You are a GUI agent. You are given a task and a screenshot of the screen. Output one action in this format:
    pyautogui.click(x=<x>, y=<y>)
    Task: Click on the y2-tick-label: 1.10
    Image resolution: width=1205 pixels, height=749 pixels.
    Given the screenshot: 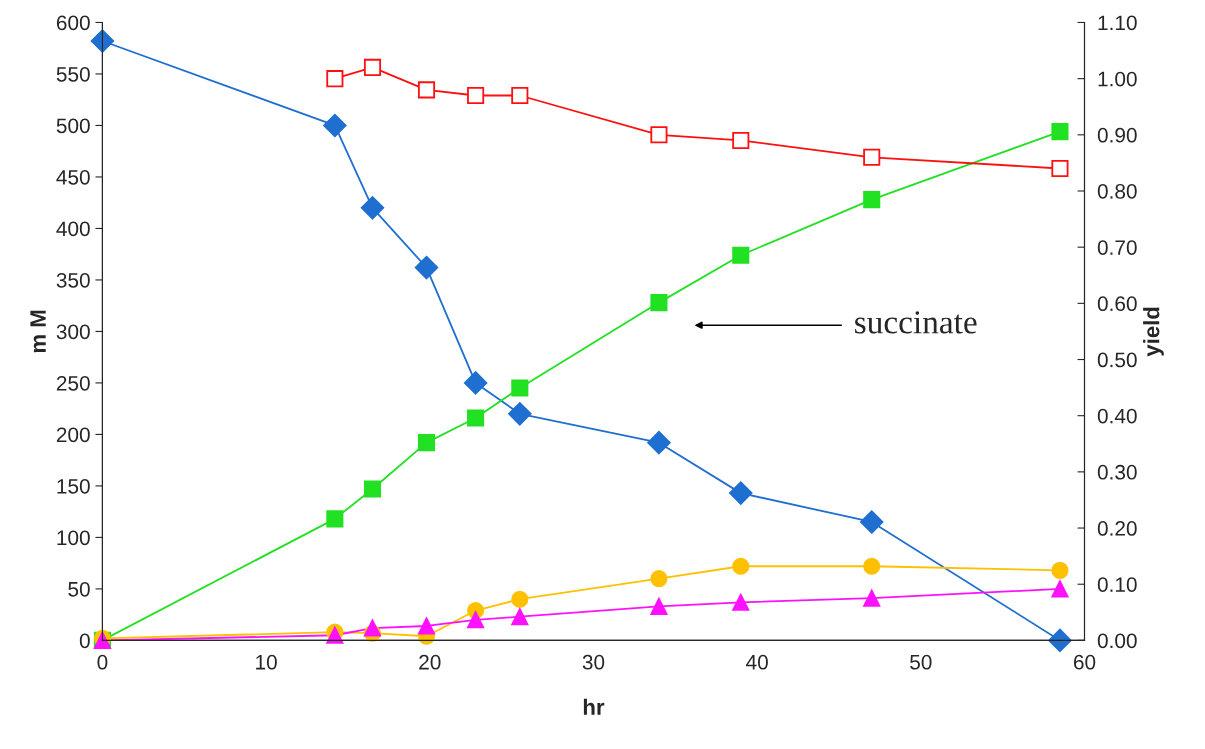 What is the action you would take?
    pyautogui.click(x=1117, y=23)
    